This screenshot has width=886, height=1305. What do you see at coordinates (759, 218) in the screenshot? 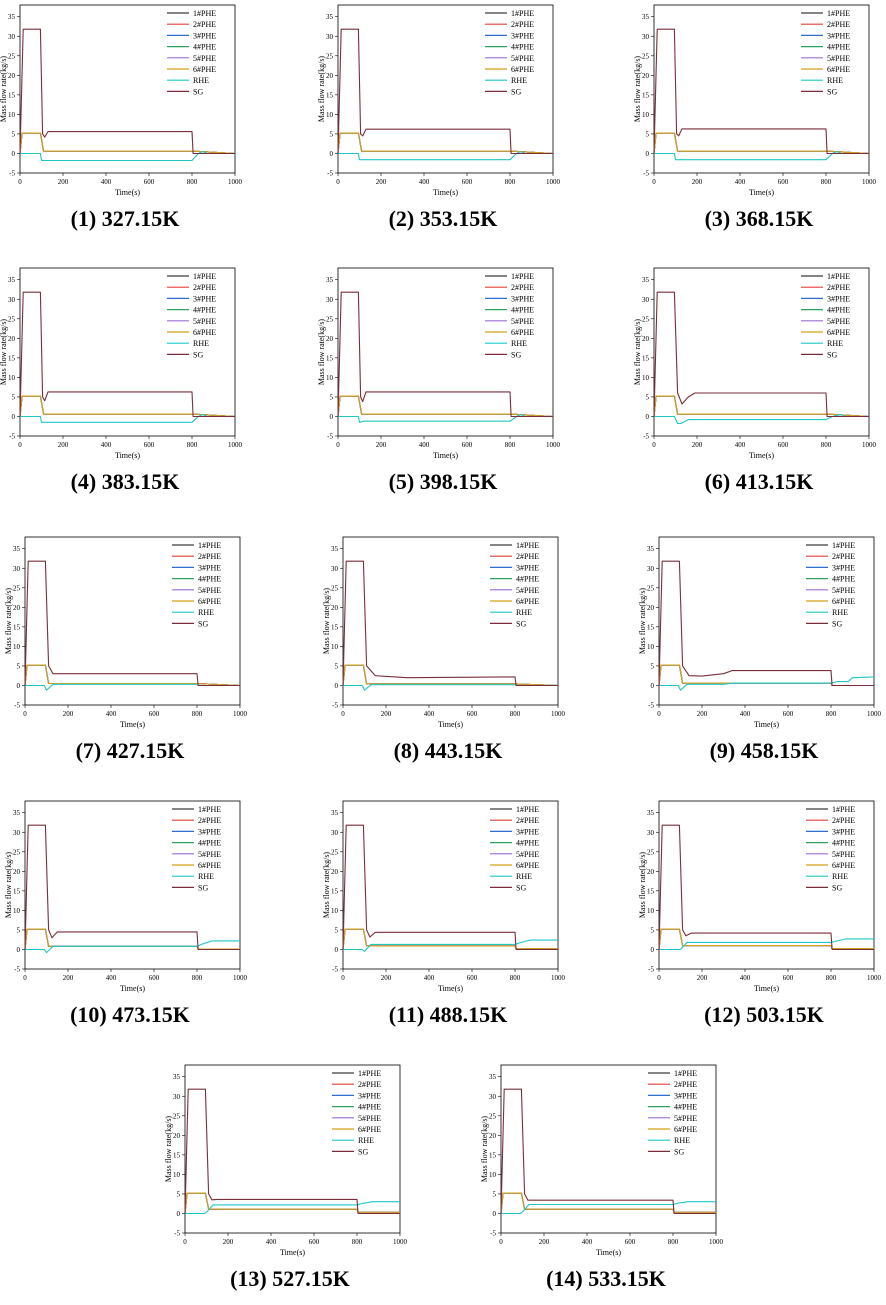
I see `chart-caption: (3) 368.15K` at bounding box center [759, 218].